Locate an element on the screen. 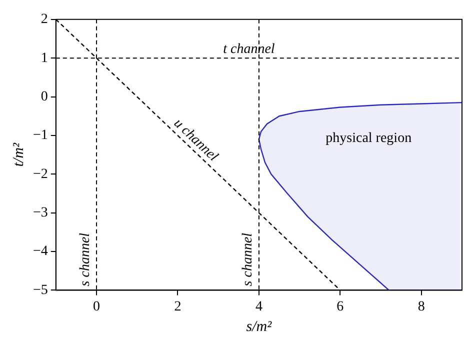 This screenshot has height=344, width=474. y-tick-label: −1 is located at coordinates (40, 136).